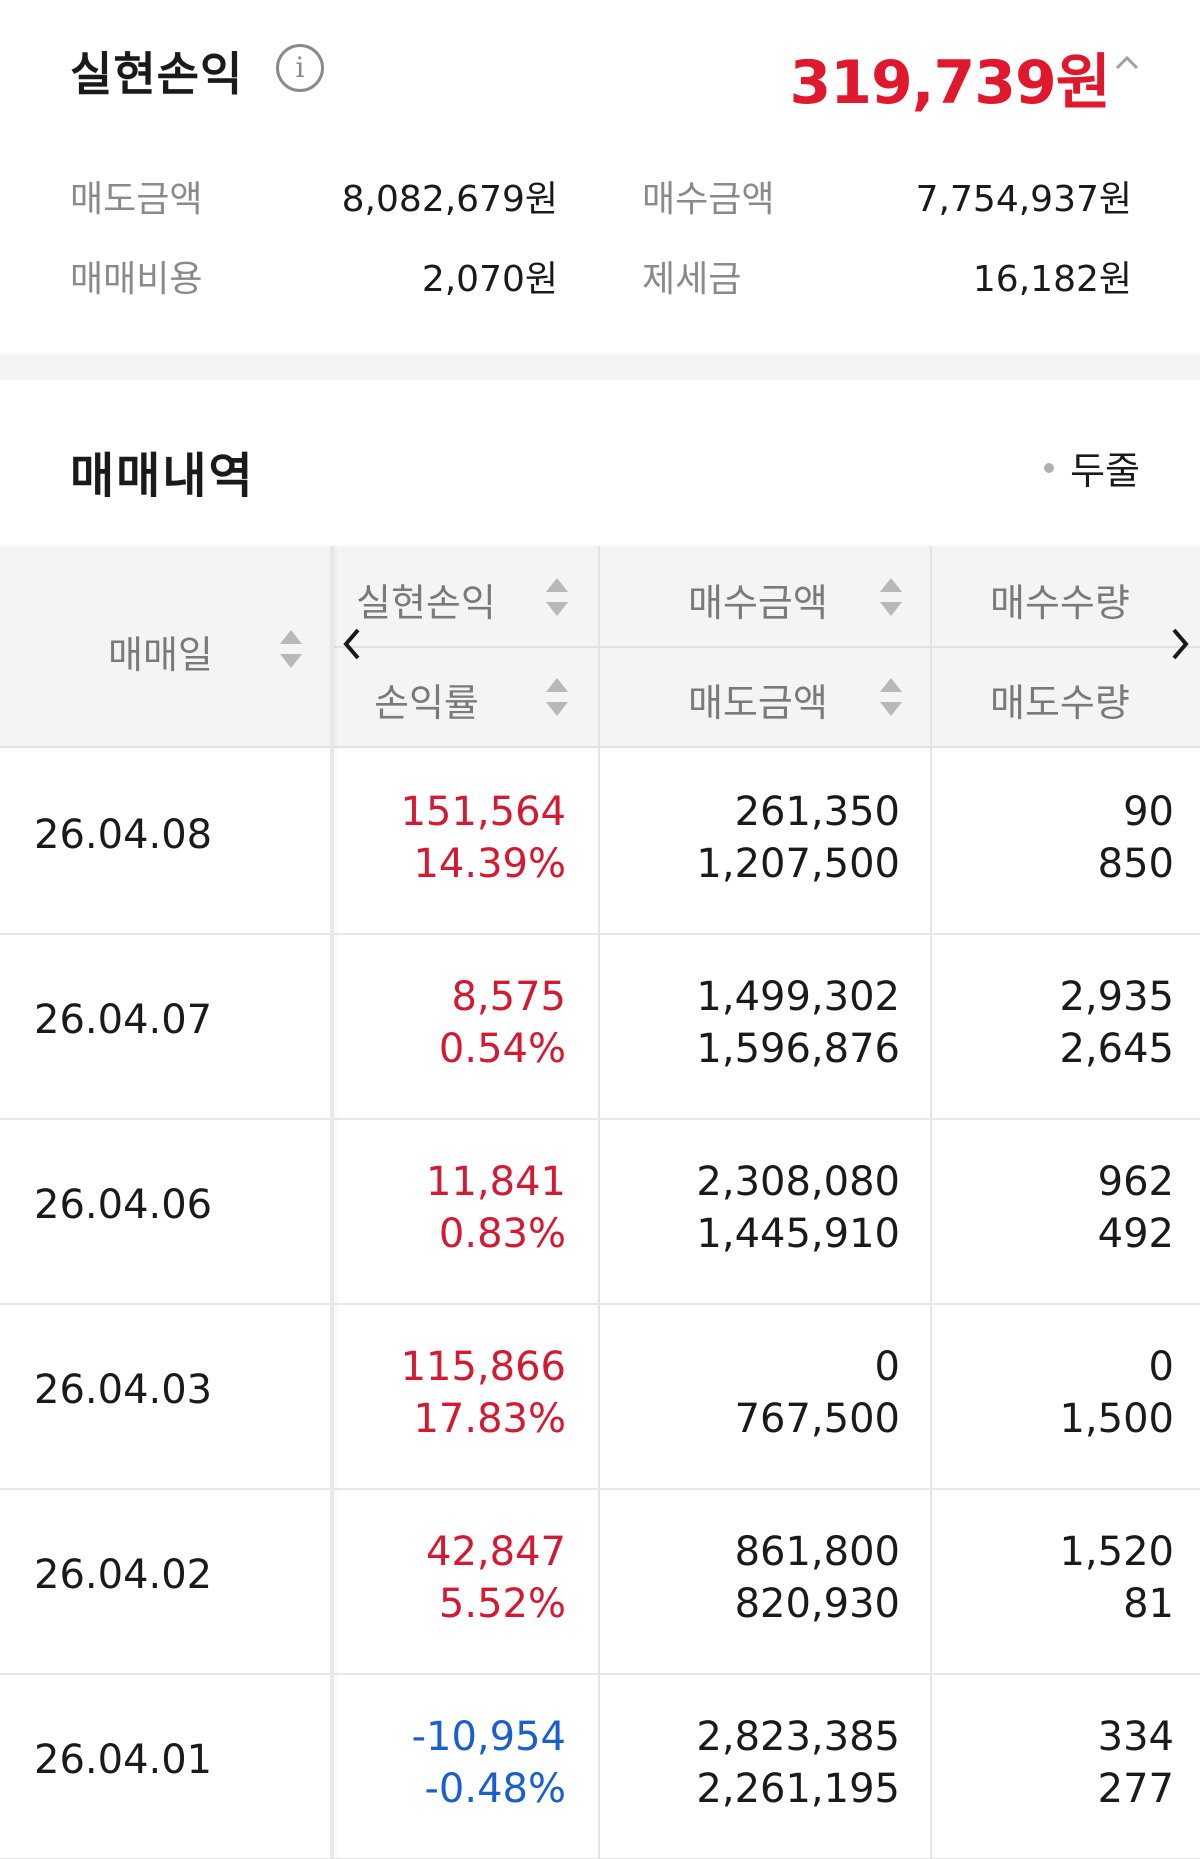 The width and height of the screenshot is (1200, 1859). I want to click on cell-buy-amount: 861,800, so click(817, 1552).